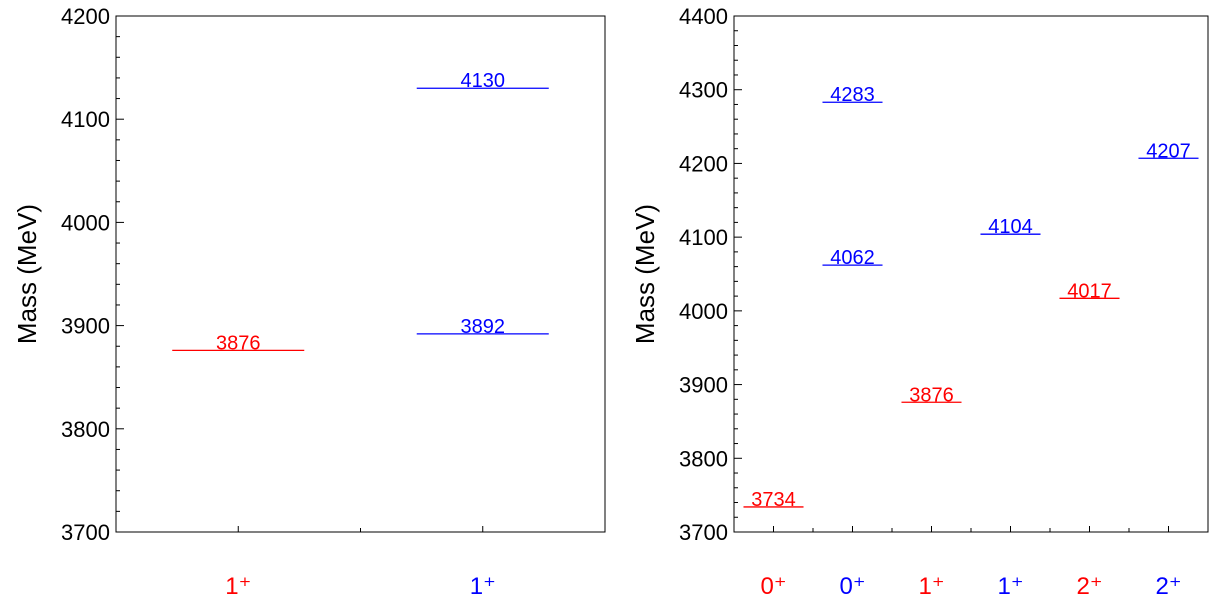  I want to click on y-tick-label: 4400, so click(703, 16).